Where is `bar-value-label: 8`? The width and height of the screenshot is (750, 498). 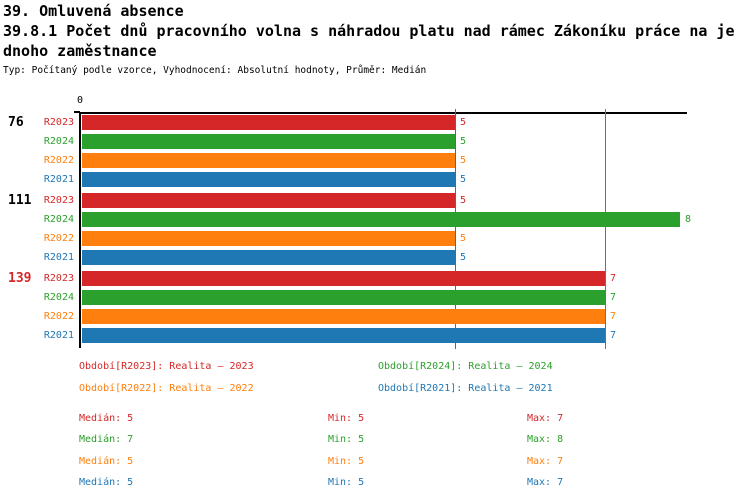 bar-value-label: 8 is located at coordinates (688, 219).